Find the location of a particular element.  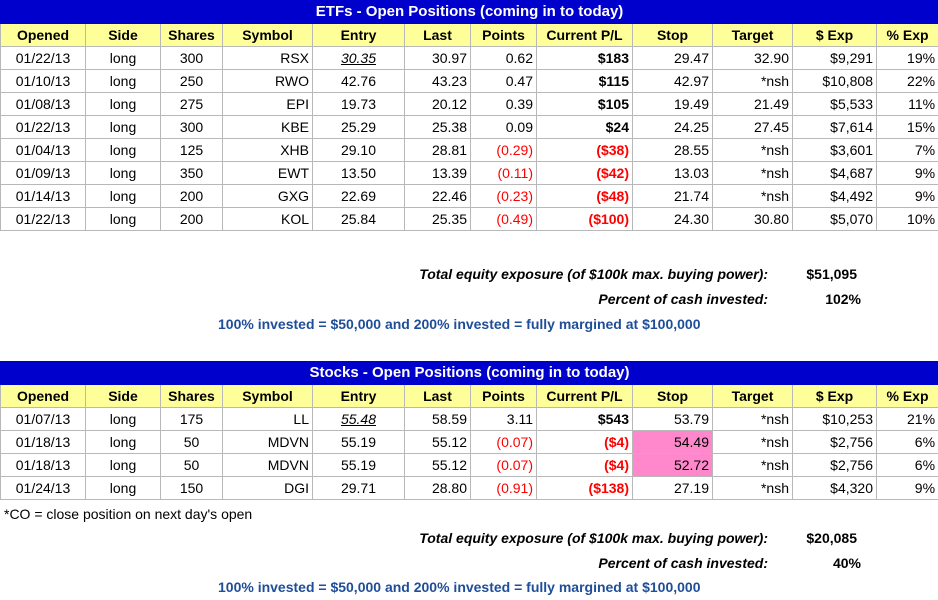

etf-cell-points: 0.62 is located at coordinates (503, 58).